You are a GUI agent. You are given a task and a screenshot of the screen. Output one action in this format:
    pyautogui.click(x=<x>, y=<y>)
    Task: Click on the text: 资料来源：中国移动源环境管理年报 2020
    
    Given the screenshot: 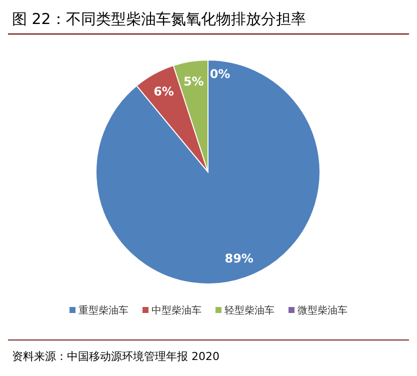 What is the action you would take?
    pyautogui.click(x=116, y=356)
    